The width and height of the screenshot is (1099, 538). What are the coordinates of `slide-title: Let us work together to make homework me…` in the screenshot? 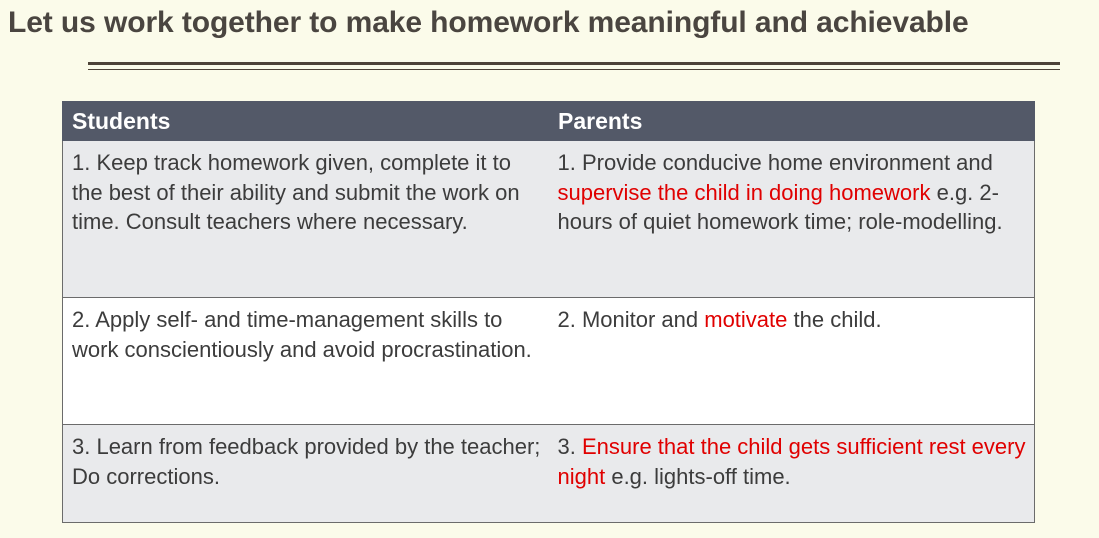 It's located at (488, 22).